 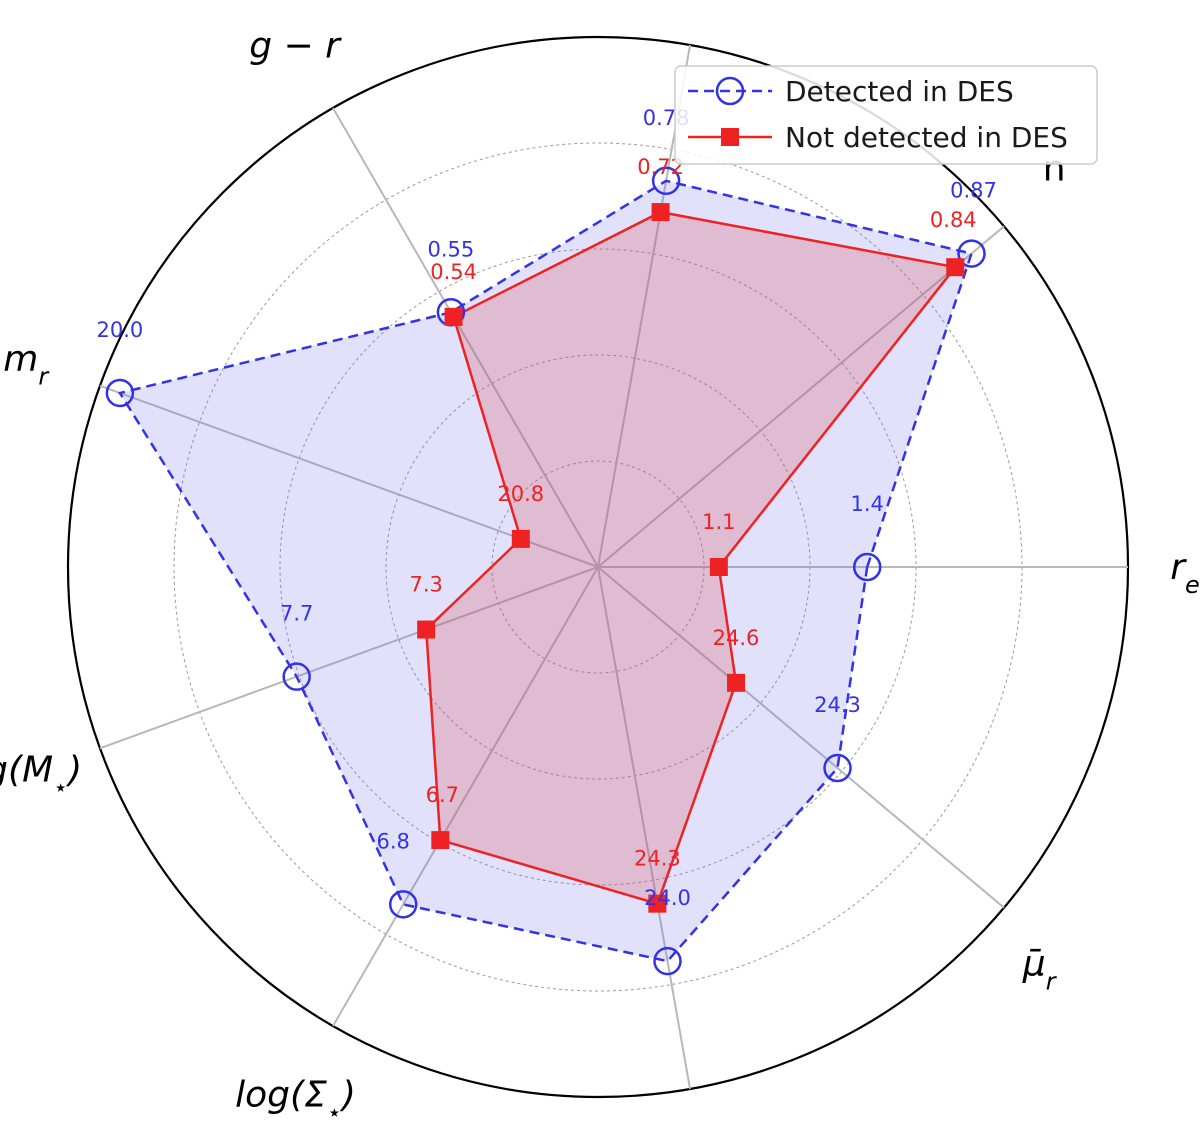 I want to click on legend: Detected in DES Not detected in DES, so click(x=886, y=115).